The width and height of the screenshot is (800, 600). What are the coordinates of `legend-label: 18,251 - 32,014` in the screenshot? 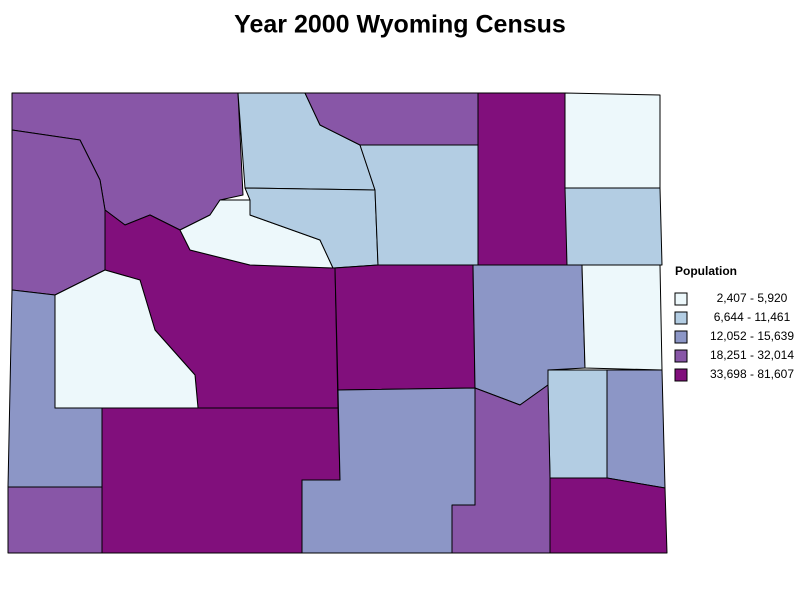 It's located at (752, 355).